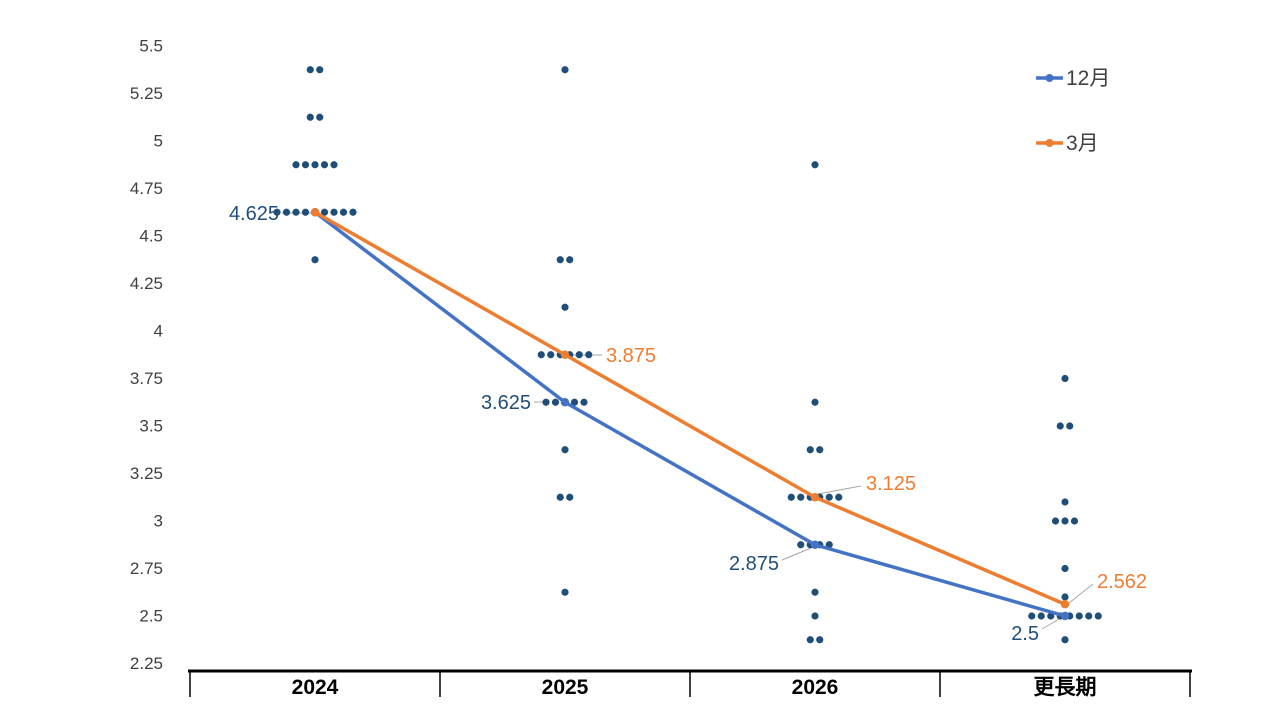  I want to click on x-axis: 2024 2025 2026 更長期, so click(690, 684).